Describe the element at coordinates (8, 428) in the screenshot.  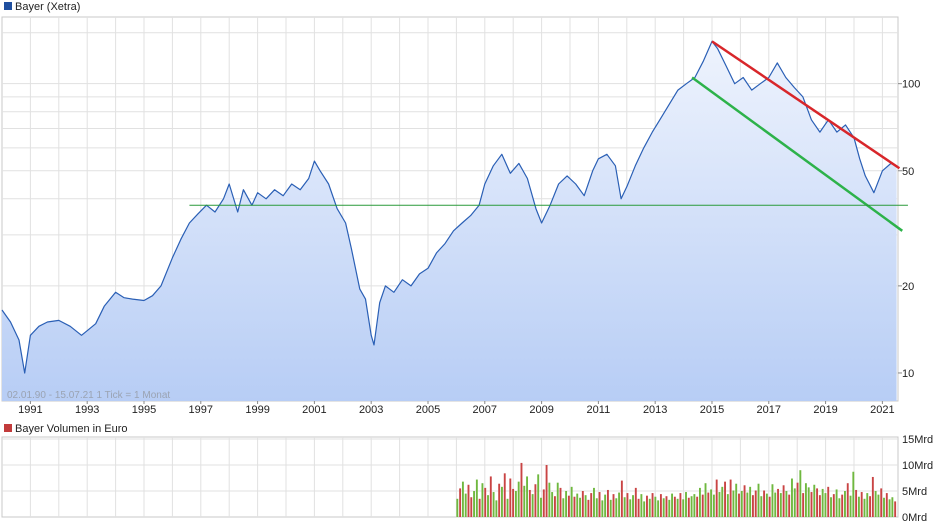
I see `volume-legend-swatch` at that location.